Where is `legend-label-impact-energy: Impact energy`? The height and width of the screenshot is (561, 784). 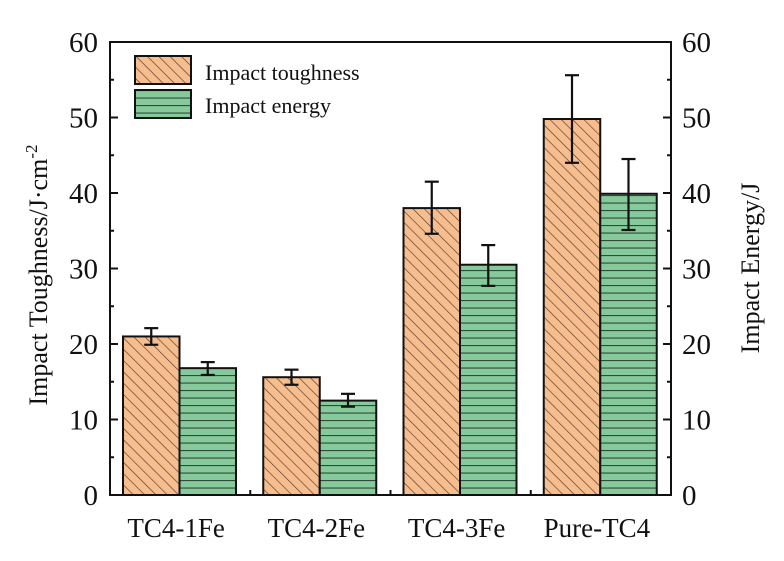 legend-label-impact-energy: Impact energy is located at coordinates (268, 105).